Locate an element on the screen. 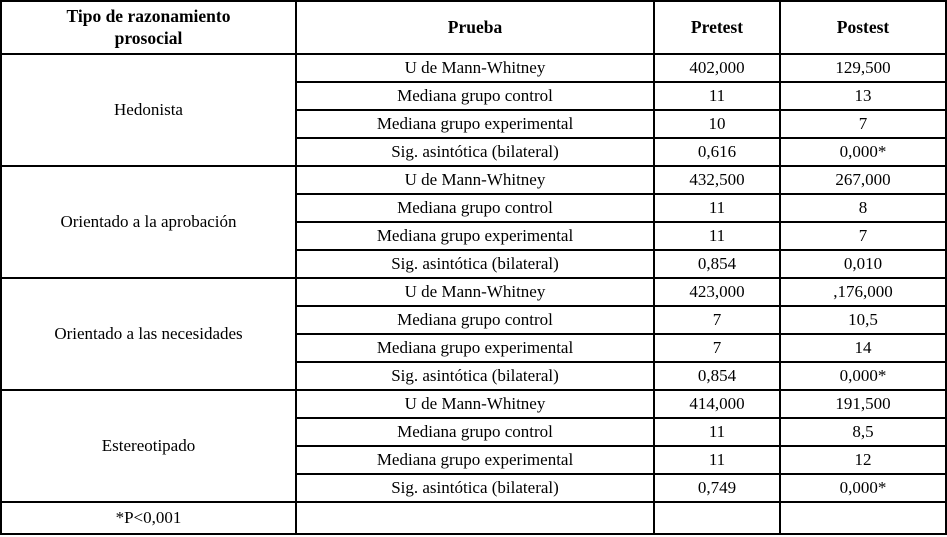  table-row: Mediana grupo experimental 11 7 is located at coordinates (474, 236).